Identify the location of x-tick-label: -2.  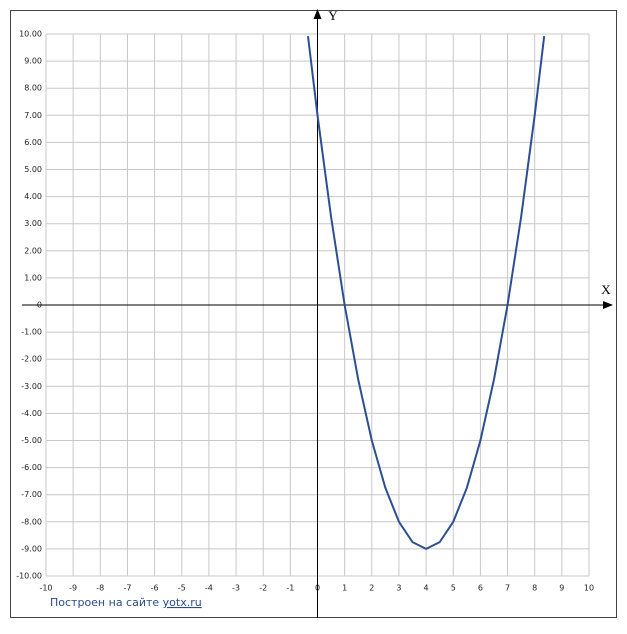
(263, 588).